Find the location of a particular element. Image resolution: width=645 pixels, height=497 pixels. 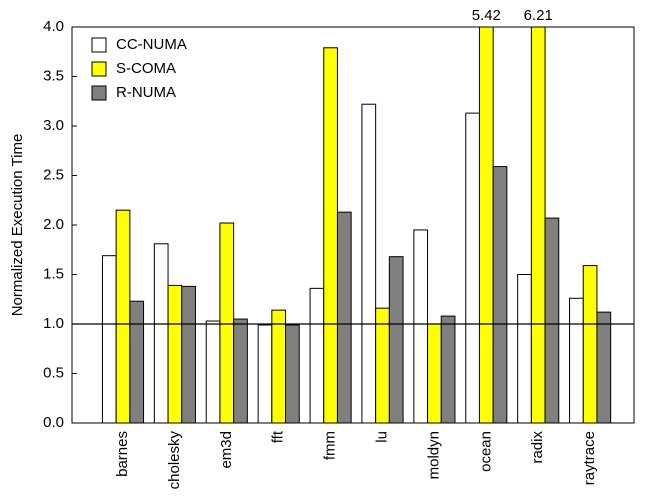

x-tick-label: em3d is located at coordinates (226, 450).